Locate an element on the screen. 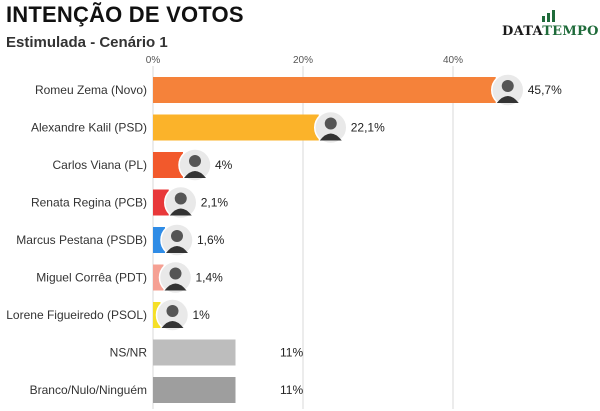 The width and height of the screenshot is (600, 411). brand-name-part2: TEMPO is located at coordinates (570, 31).